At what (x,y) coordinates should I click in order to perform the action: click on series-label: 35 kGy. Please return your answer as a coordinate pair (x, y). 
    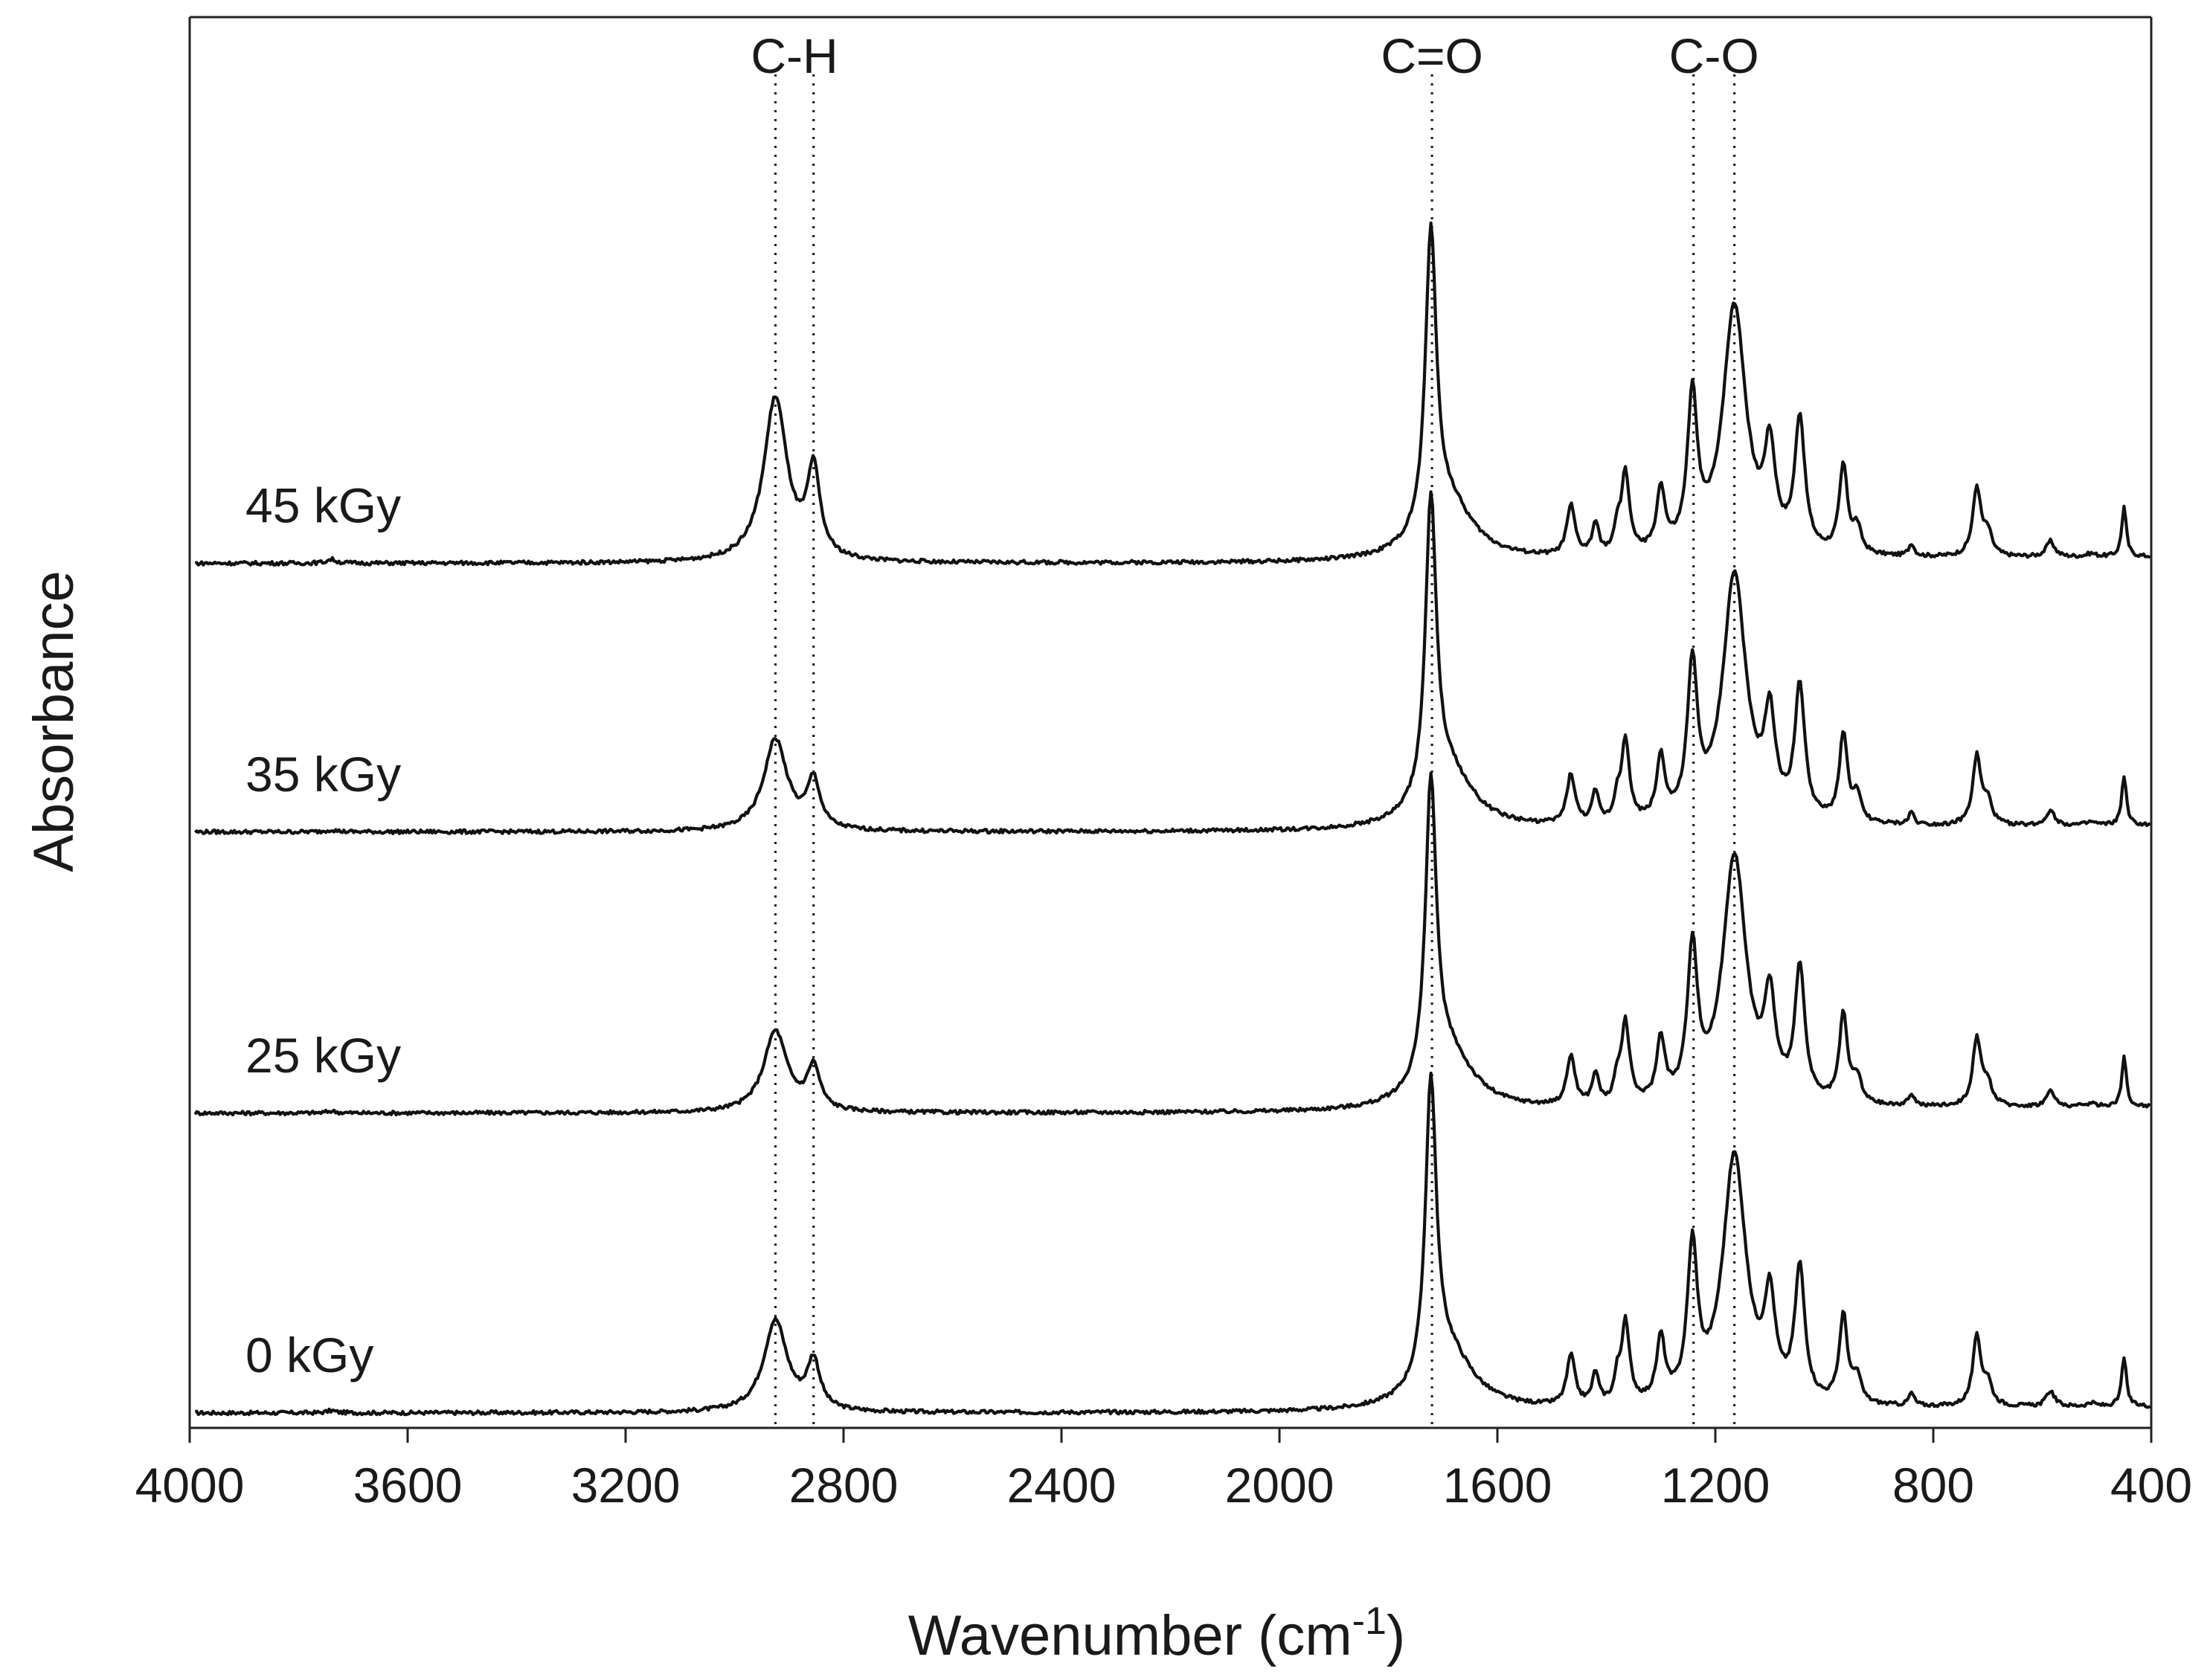
    Looking at the image, I should click on (323, 775).